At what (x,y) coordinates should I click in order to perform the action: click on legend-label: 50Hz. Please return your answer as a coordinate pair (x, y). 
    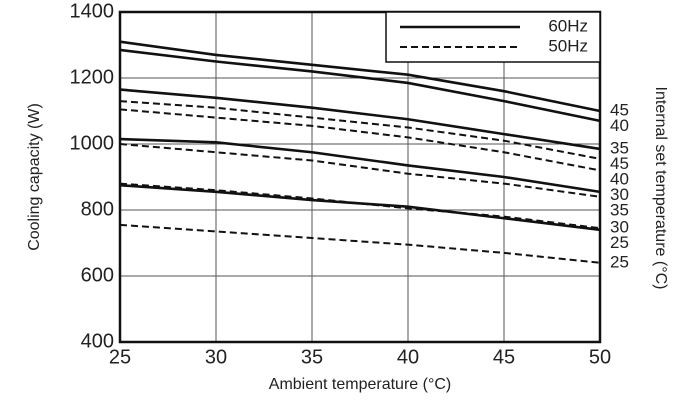
    Looking at the image, I should click on (568, 45).